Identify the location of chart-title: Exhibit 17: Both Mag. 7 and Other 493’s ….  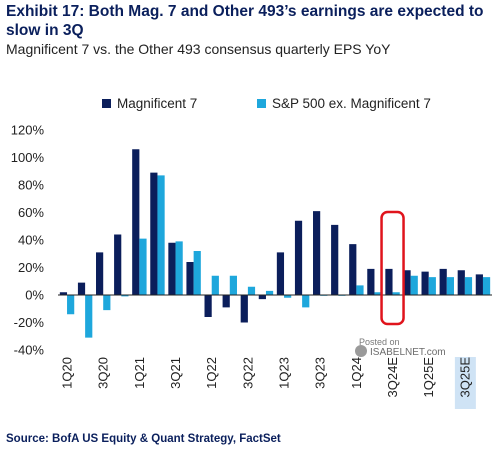
(245, 21).